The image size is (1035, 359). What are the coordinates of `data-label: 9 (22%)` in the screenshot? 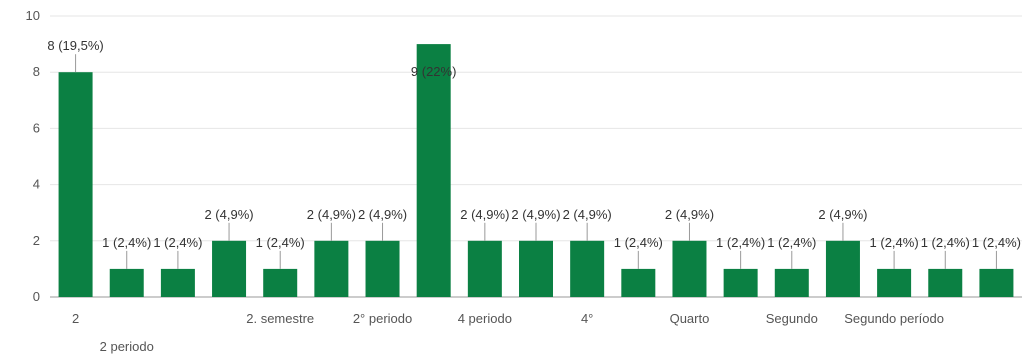 It's located at (434, 71).